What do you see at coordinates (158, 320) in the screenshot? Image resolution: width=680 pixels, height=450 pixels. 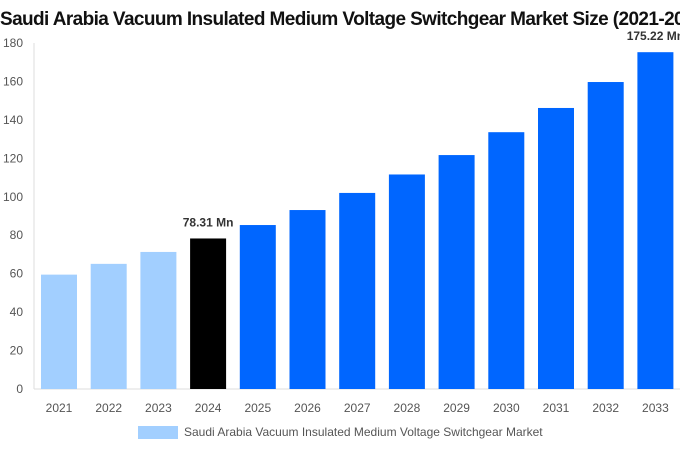 I see `bar-2023` at bounding box center [158, 320].